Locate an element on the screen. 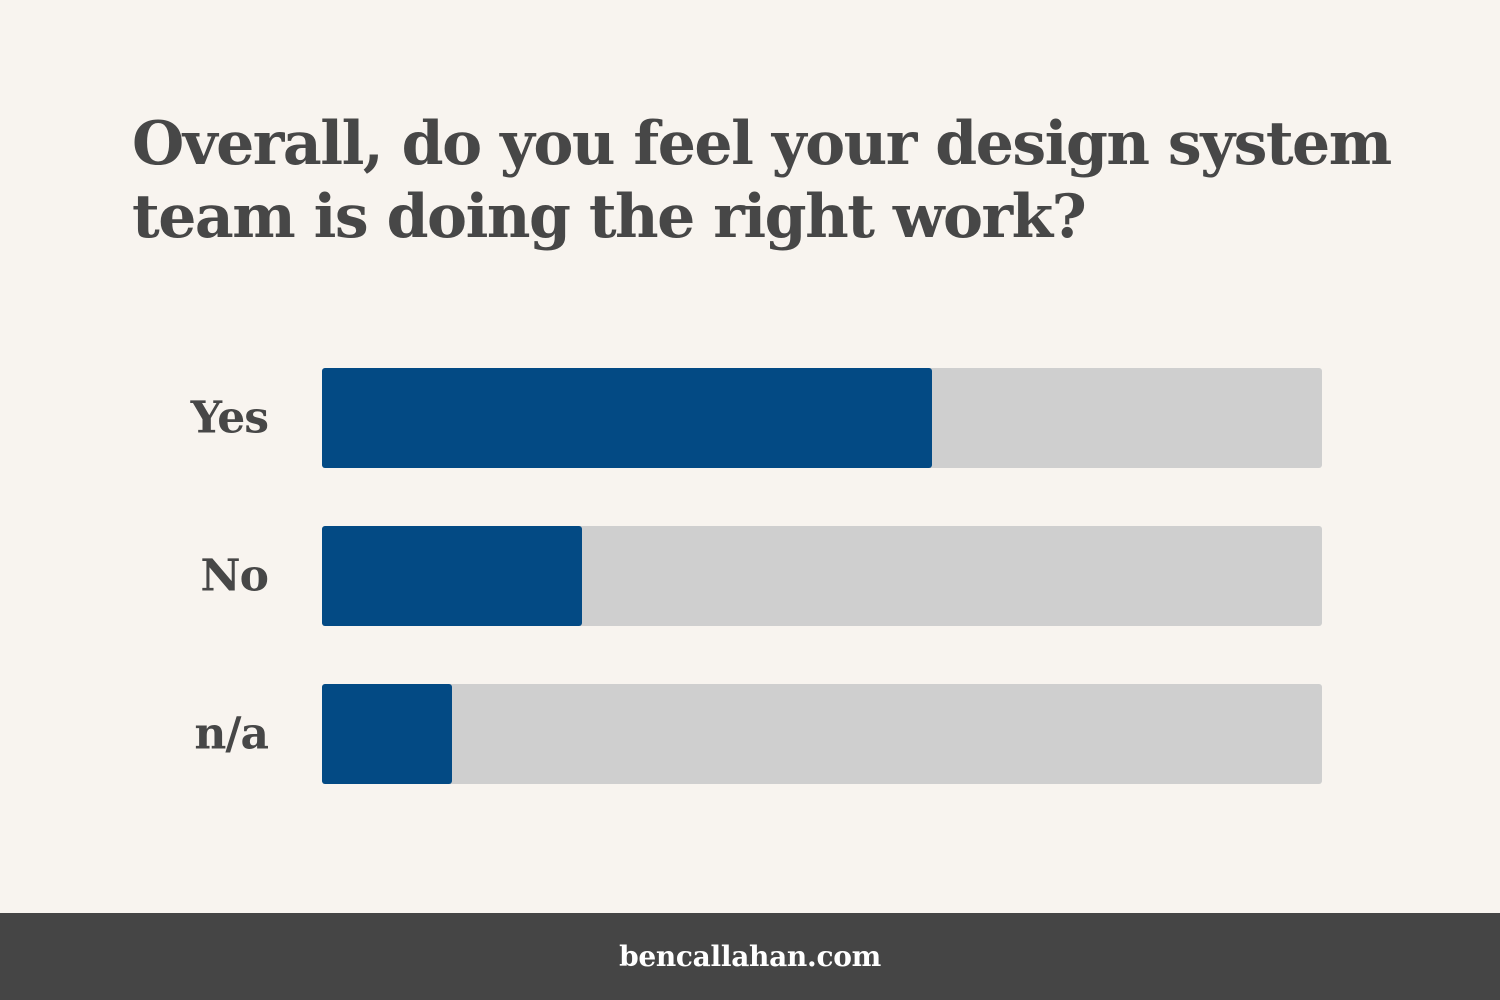 This screenshot has width=1500, height=1000. site-name: bencallahan.com is located at coordinates (750, 956).